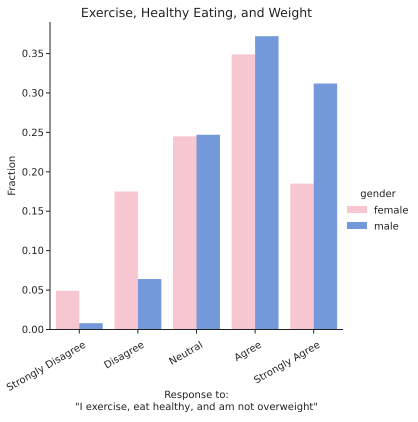 Image resolution: width=418 pixels, height=422 pixels. Describe the element at coordinates (386, 227) in the screenshot. I see `legend-label: male` at that location.